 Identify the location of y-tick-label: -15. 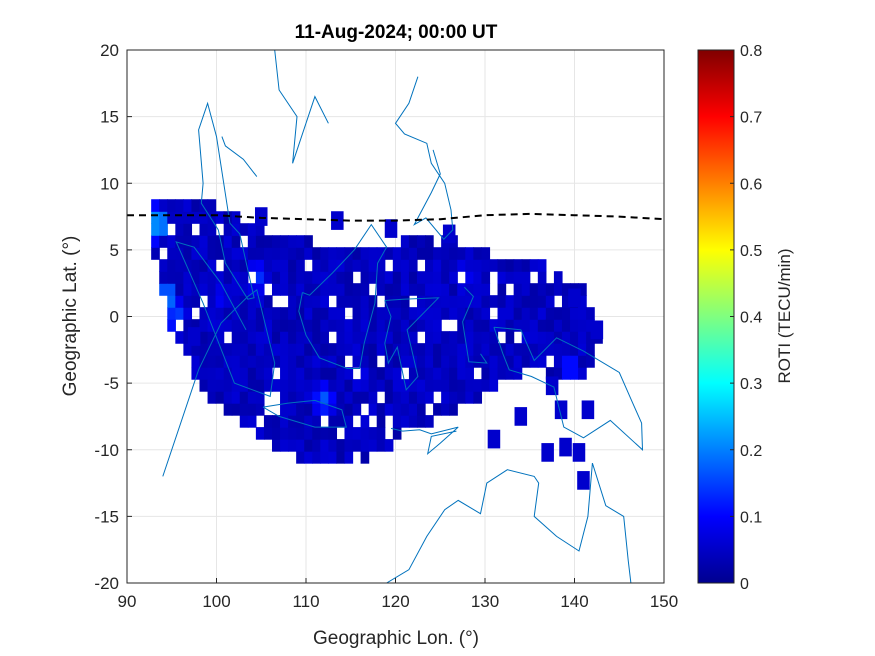
(106, 516).